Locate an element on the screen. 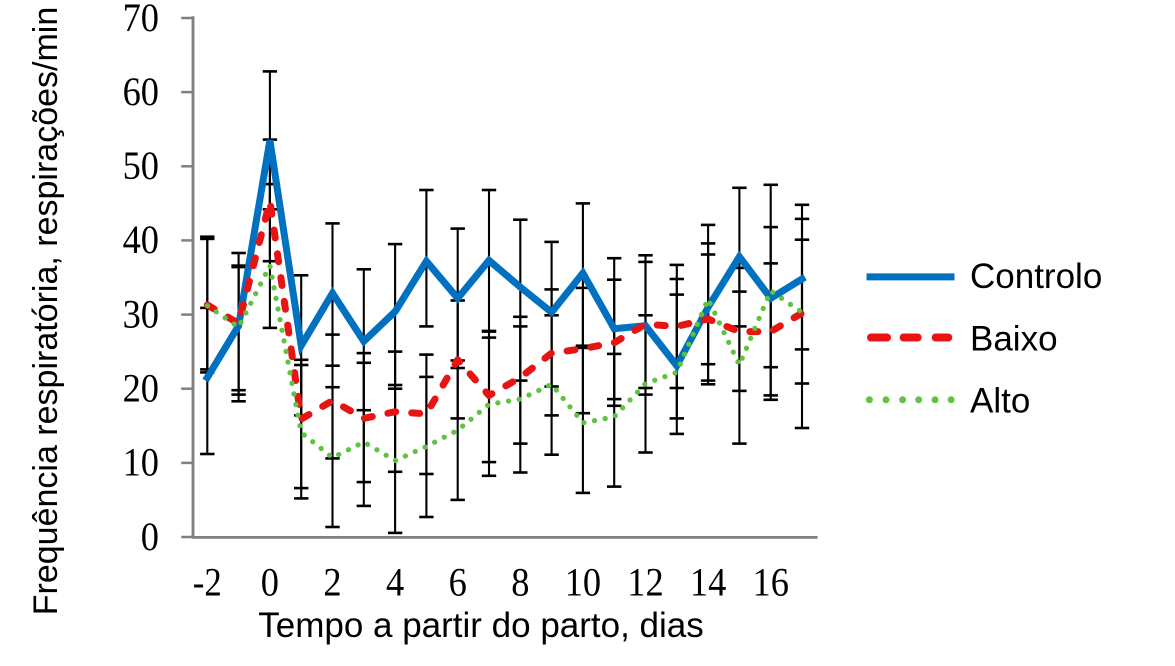 Image resolution: width=1175 pixels, height=666 pixels. svg-text: 4 is located at coordinates (395, 581).